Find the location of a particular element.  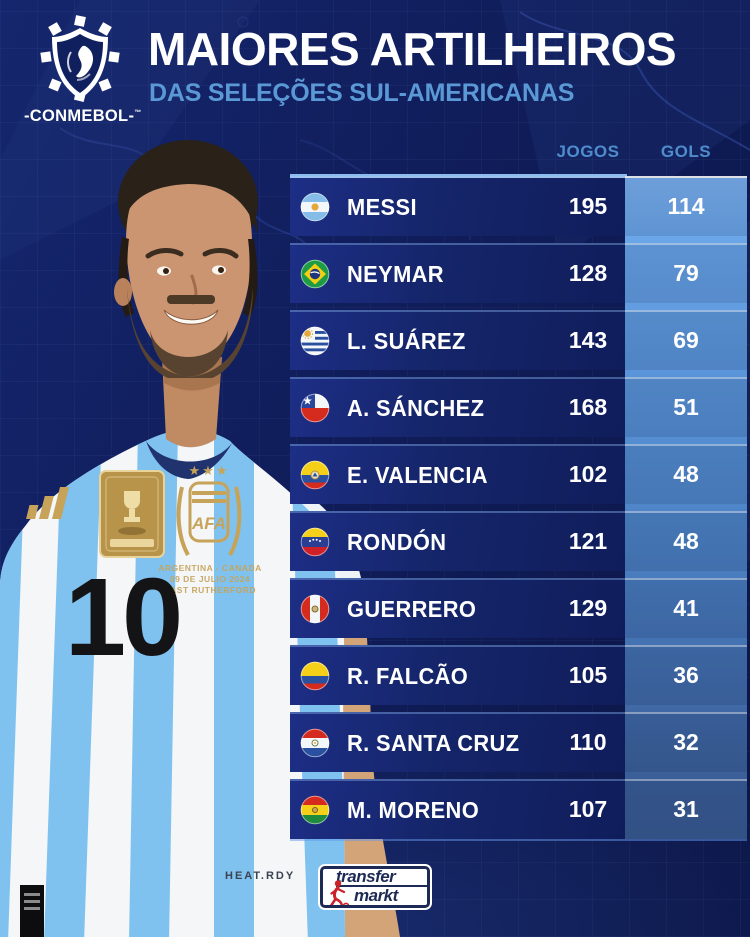

table-row: A. SÁNCHEZ 168 51 is located at coordinates (518, 407).